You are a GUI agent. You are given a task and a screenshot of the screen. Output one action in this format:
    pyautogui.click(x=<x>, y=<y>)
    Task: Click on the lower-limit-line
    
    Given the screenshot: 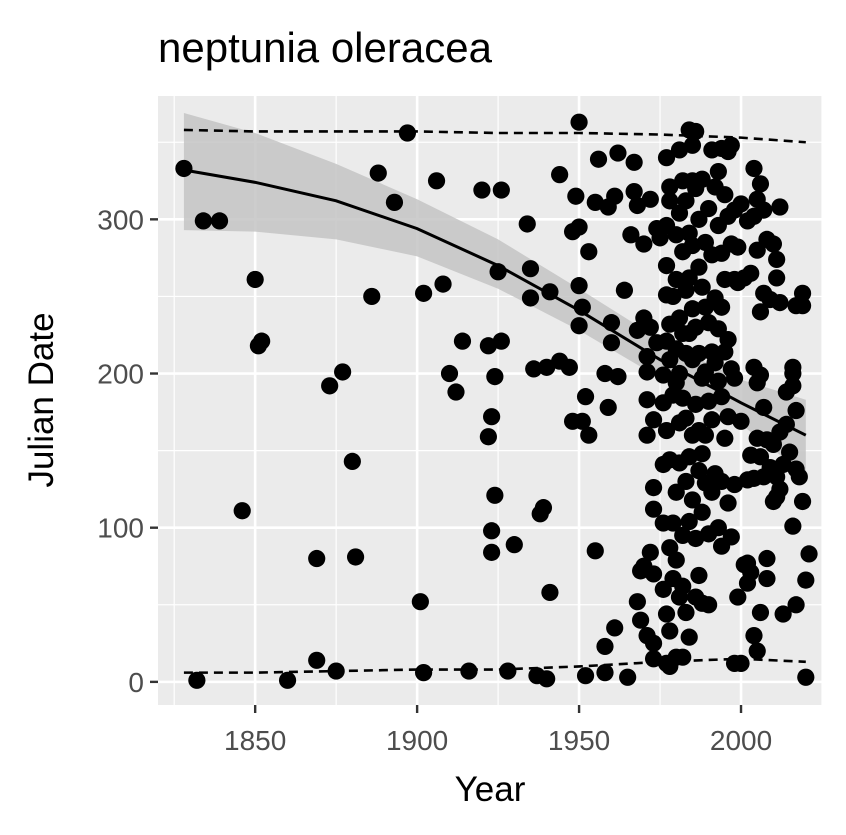 What is the action you would take?
    pyautogui.click(x=494, y=665)
    